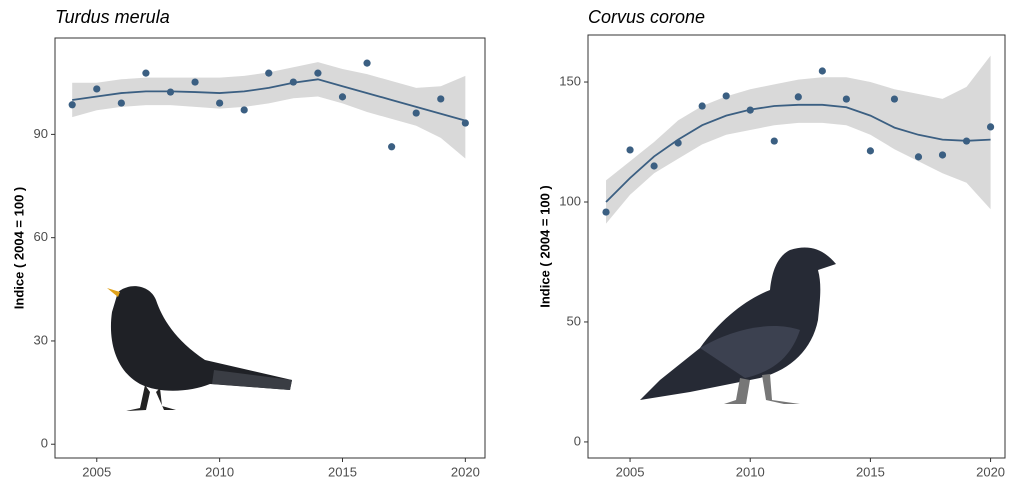  What do you see at coordinates (41, 236) in the screenshot?
I see `y-tick-label: 60` at bounding box center [41, 236].